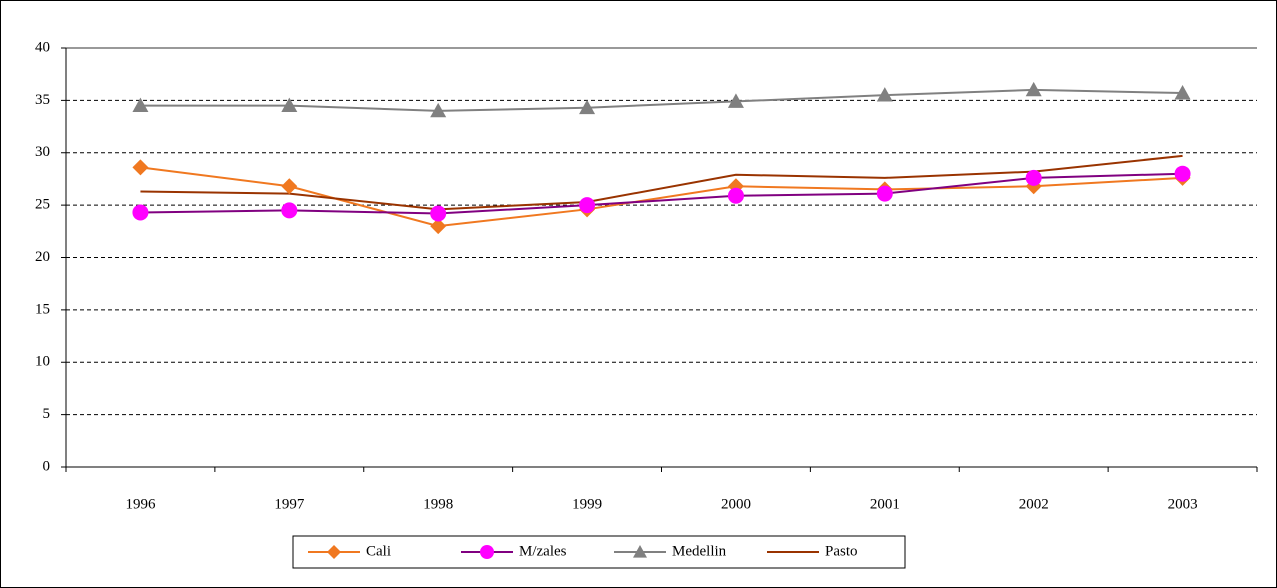  Describe the element at coordinates (378, 551) in the screenshot. I see `legend-label: Cali` at that location.